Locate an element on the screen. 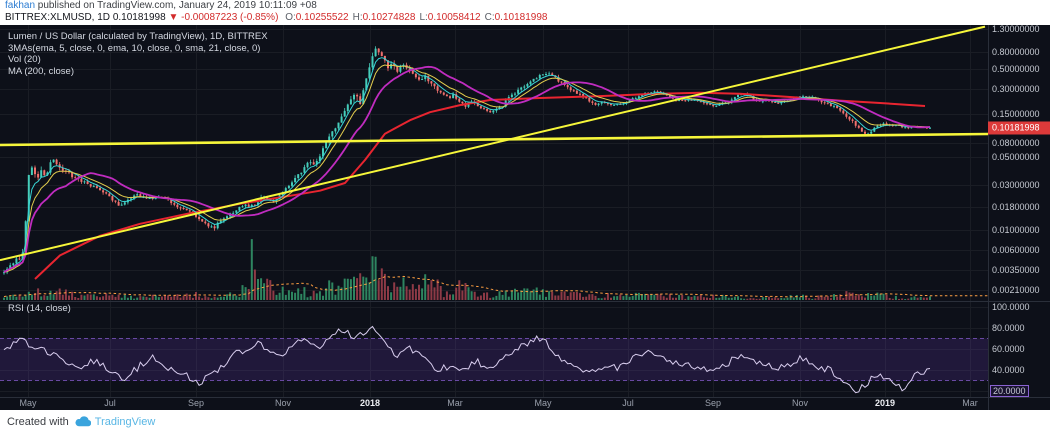 The height and width of the screenshot is (434, 1050). last-price-tag: 0.10181998 is located at coordinates (1019, 128).